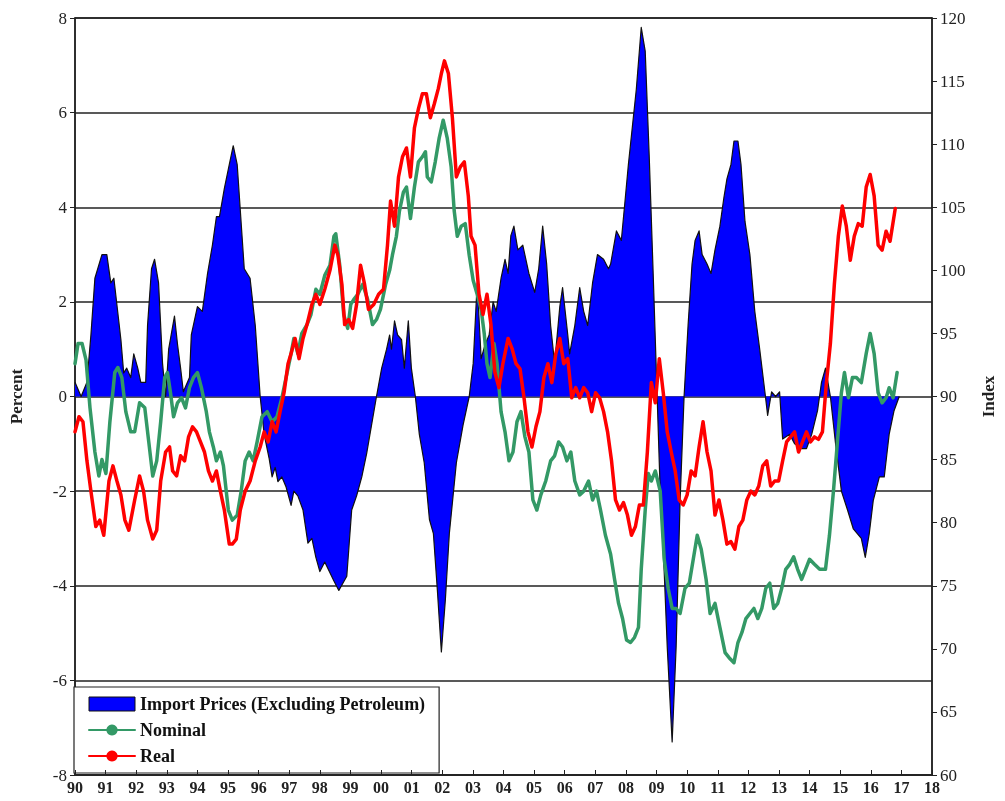 The height and width of the screenshot is (801, 1005). I want to click on x-tick-label: 07, so click(595, 787).